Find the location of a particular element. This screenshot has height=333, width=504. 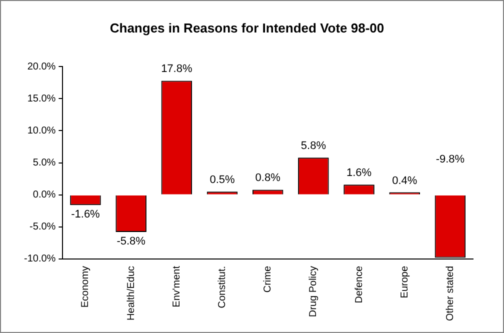

data-label: -9.8% is located at coordinates (450, 159).